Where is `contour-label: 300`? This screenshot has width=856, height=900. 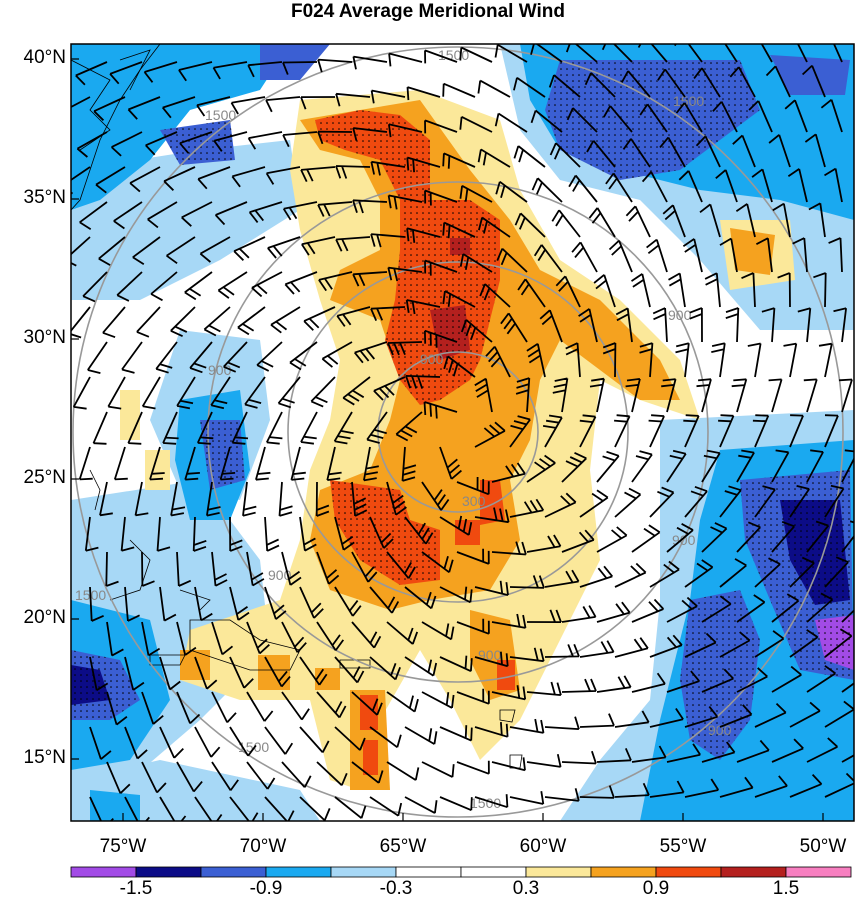
contour-label: 300 is located at coordinates (474, 501).